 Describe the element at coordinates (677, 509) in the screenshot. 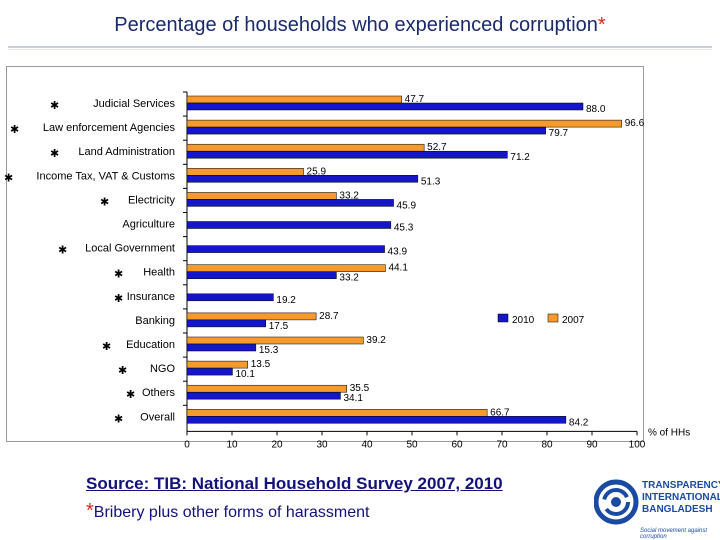

I see `ti-logo-line3: BANGLADESH` at that location.